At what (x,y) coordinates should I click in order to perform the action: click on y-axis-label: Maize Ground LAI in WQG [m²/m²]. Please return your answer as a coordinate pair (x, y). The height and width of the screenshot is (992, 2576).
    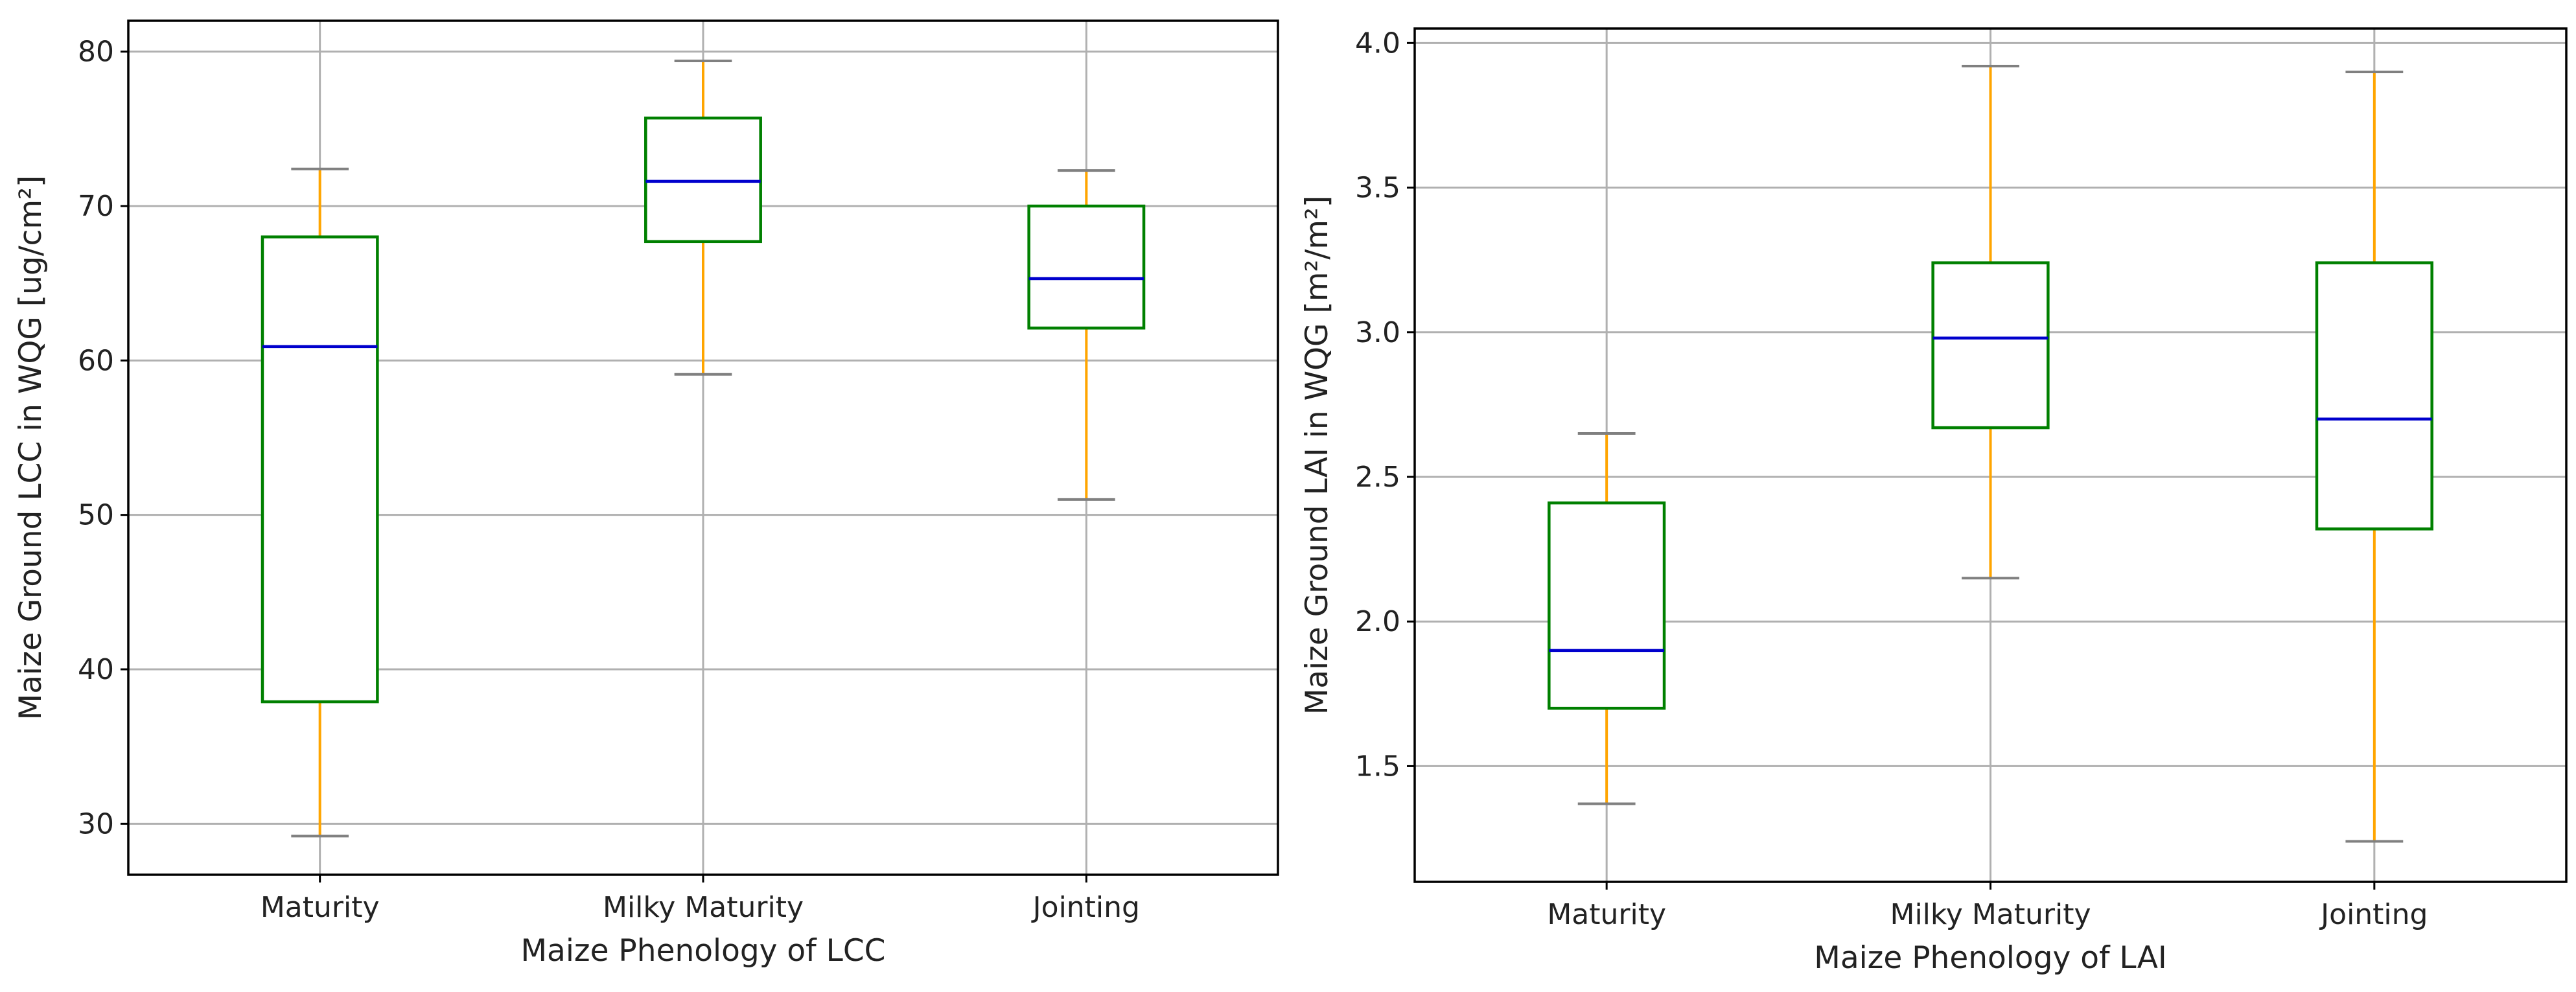
    Looking at the image, I should click on (1317, 456).